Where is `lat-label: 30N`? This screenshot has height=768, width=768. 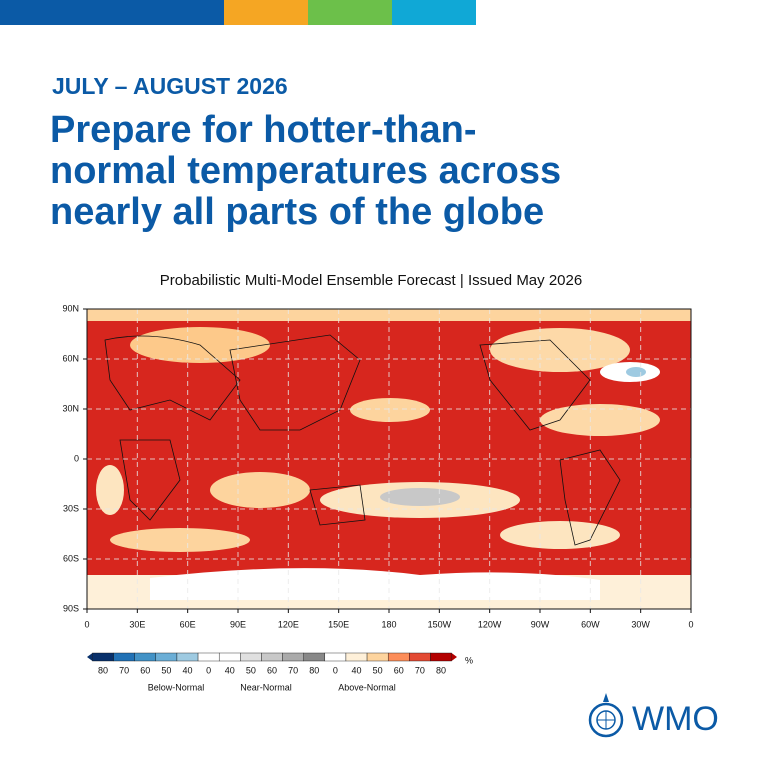 lat-label: 30N is located at coordinates (70, 408).